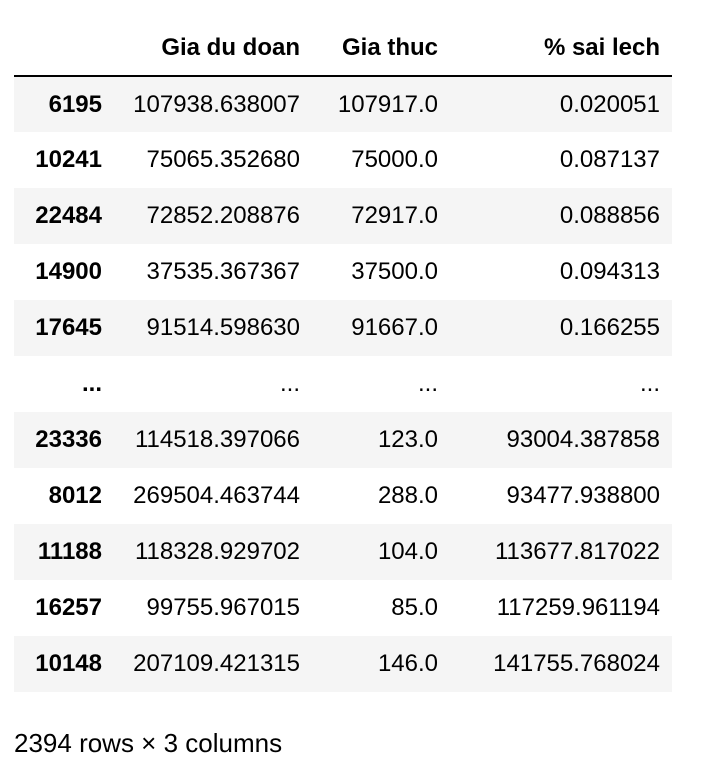 The height and width of the screenshot is (778, 722). I want to click on cell-gia-thuc: 75000.0, so click(394, 159).